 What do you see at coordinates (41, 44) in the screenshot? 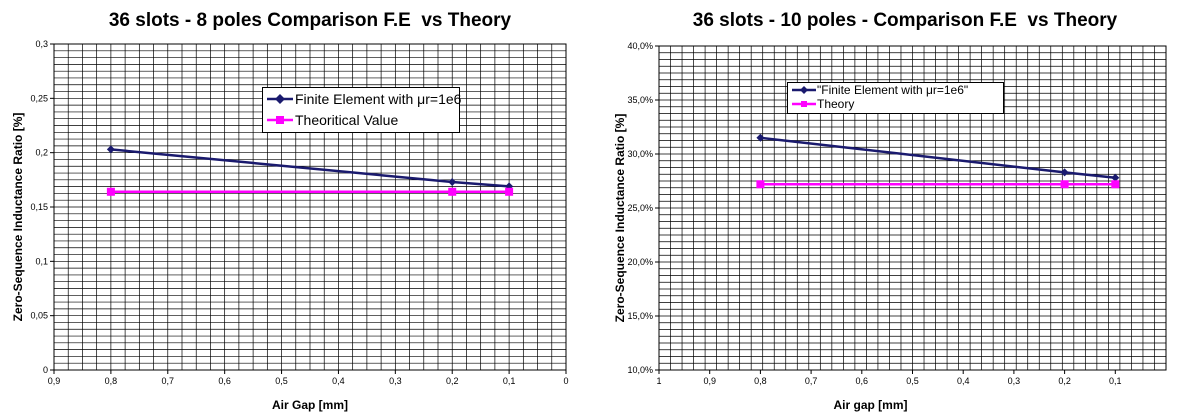
I see `y-tick-label: 0,3` at bounding box center [41, 44].